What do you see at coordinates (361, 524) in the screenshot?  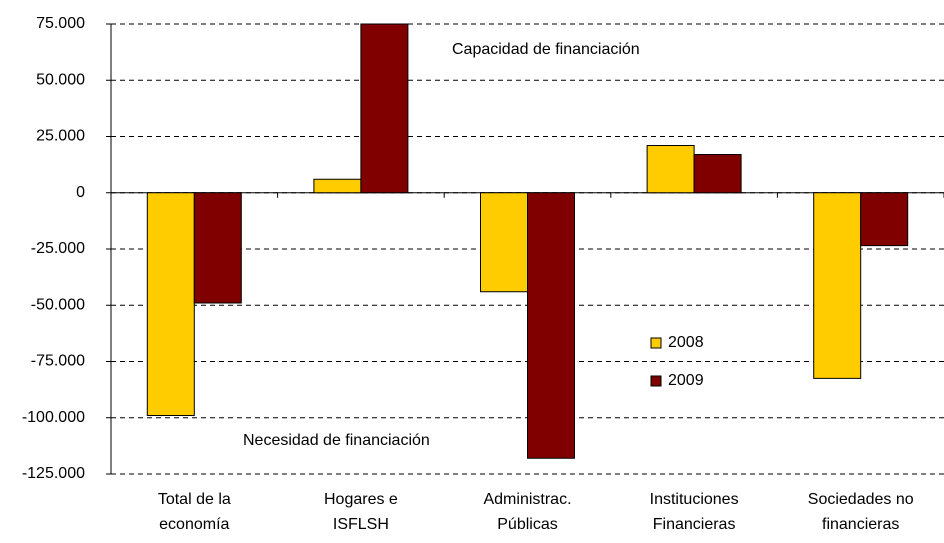 I see `x-tick-label-line: ISFLSH` at bounding box center [361, 524].